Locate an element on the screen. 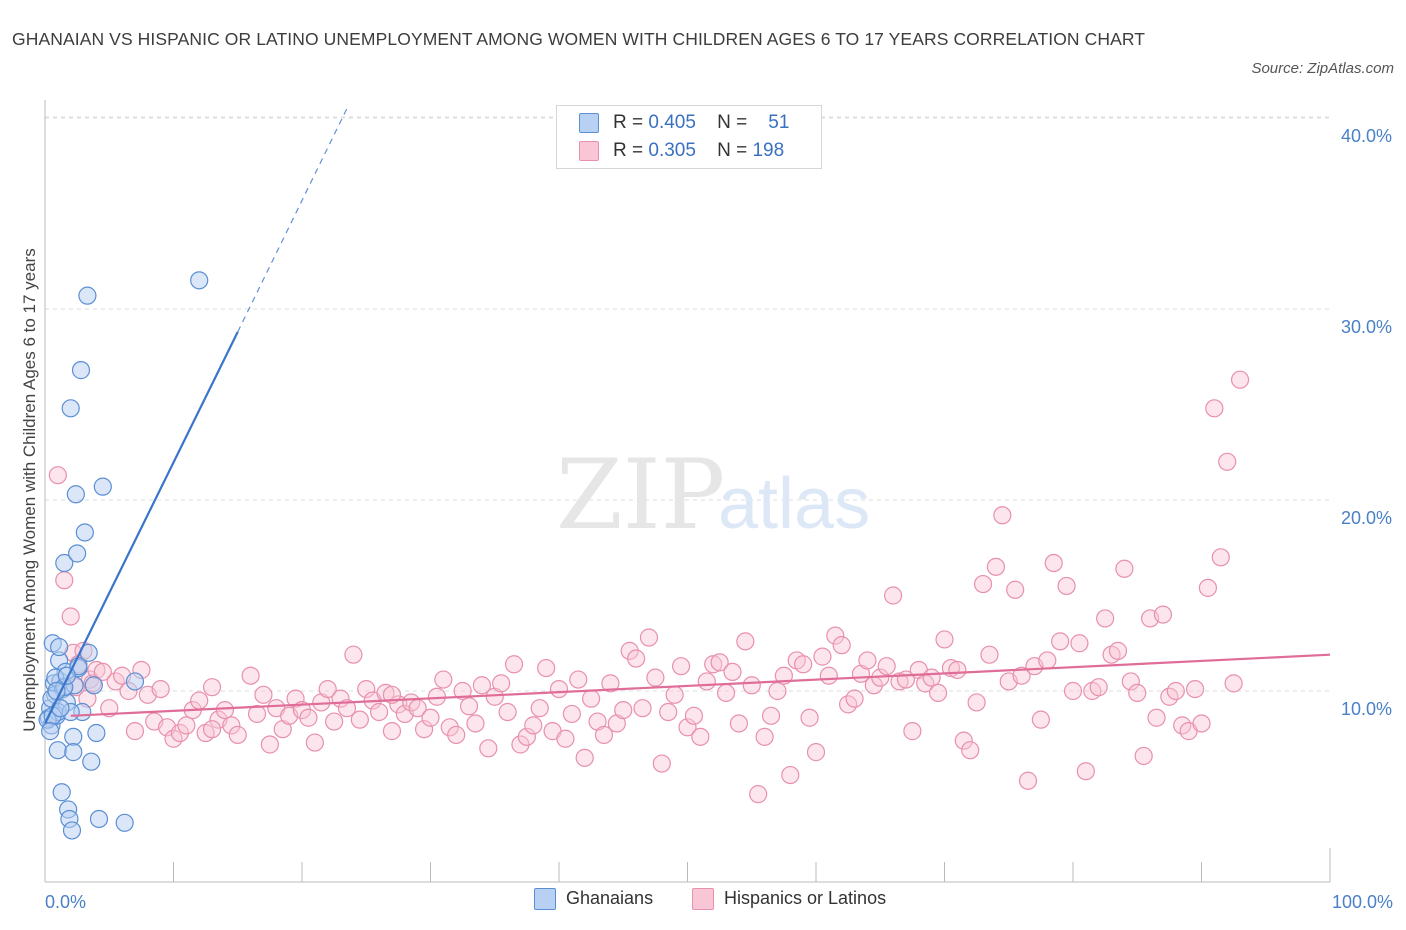 The height and width of the screenshot is (930, 1406). bottom-legend-ghanaians: Ghanaians is located at coordinates (594, 899).